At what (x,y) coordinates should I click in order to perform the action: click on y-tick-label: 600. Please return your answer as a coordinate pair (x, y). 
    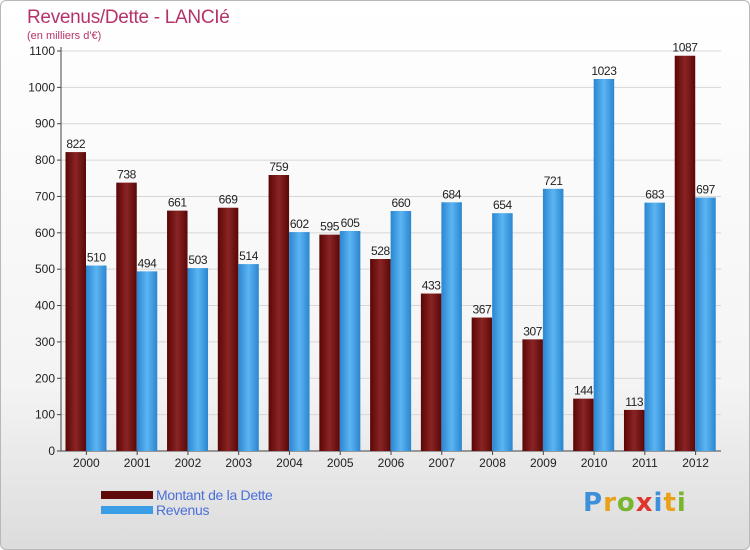
    Looking at the image, I should click on (45, 233).